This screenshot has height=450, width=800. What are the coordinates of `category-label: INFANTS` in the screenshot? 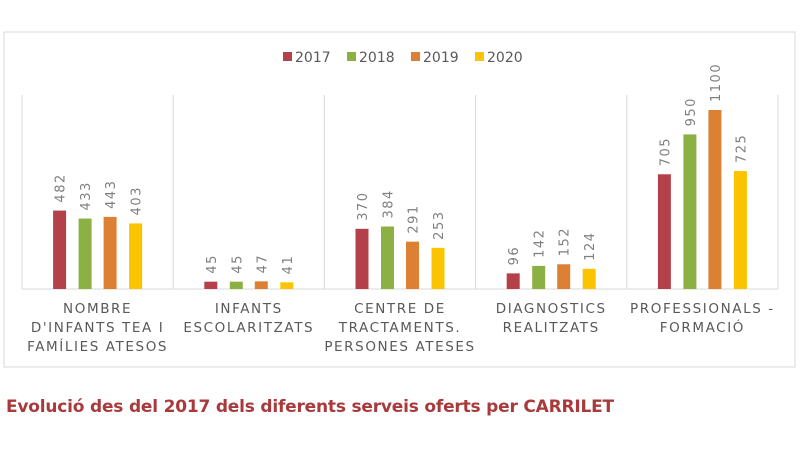 It's located at (249, 309).